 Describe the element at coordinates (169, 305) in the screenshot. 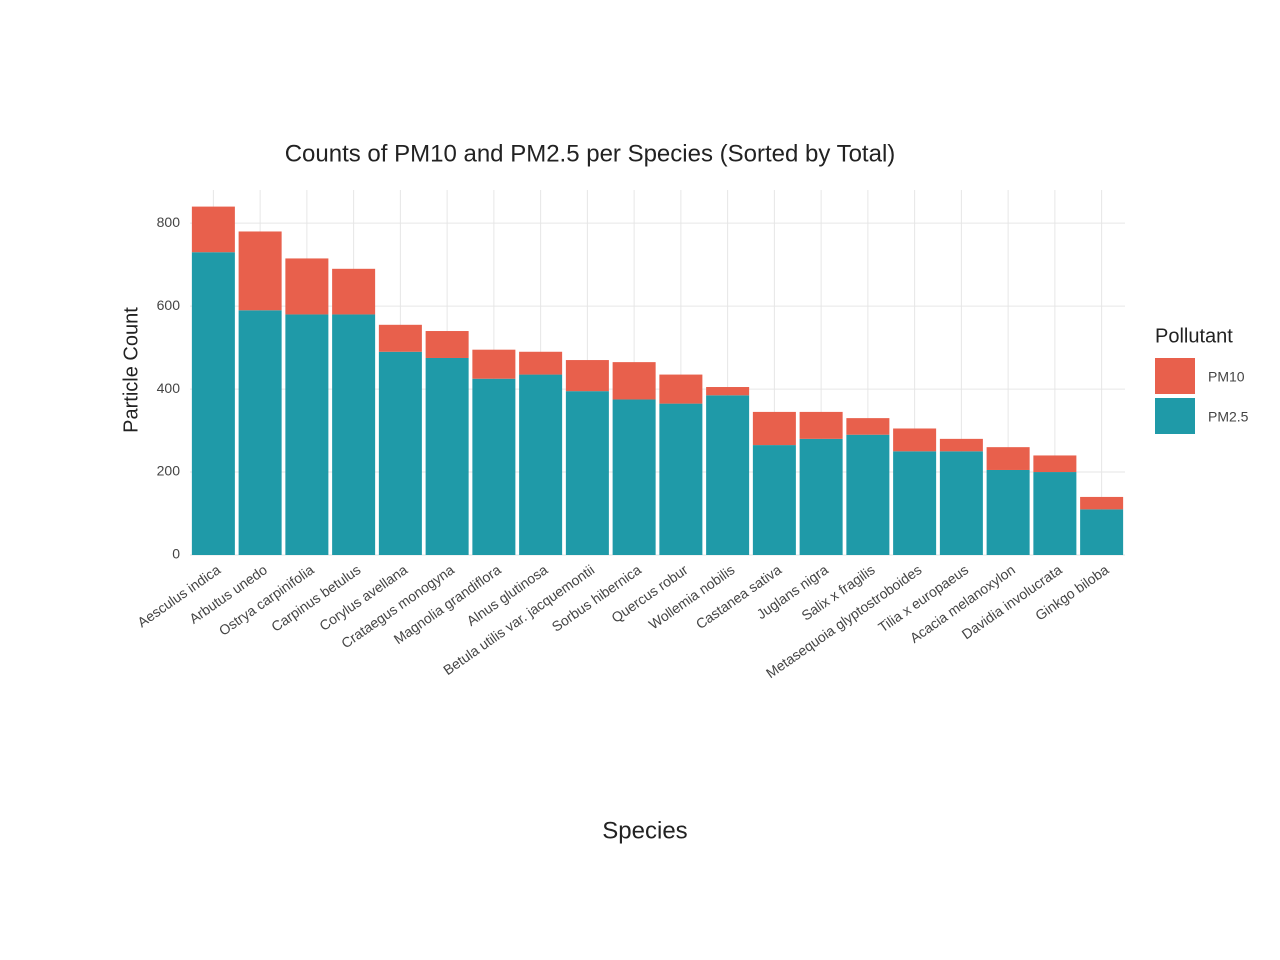

I see `y-tick-label: 600` at that location.